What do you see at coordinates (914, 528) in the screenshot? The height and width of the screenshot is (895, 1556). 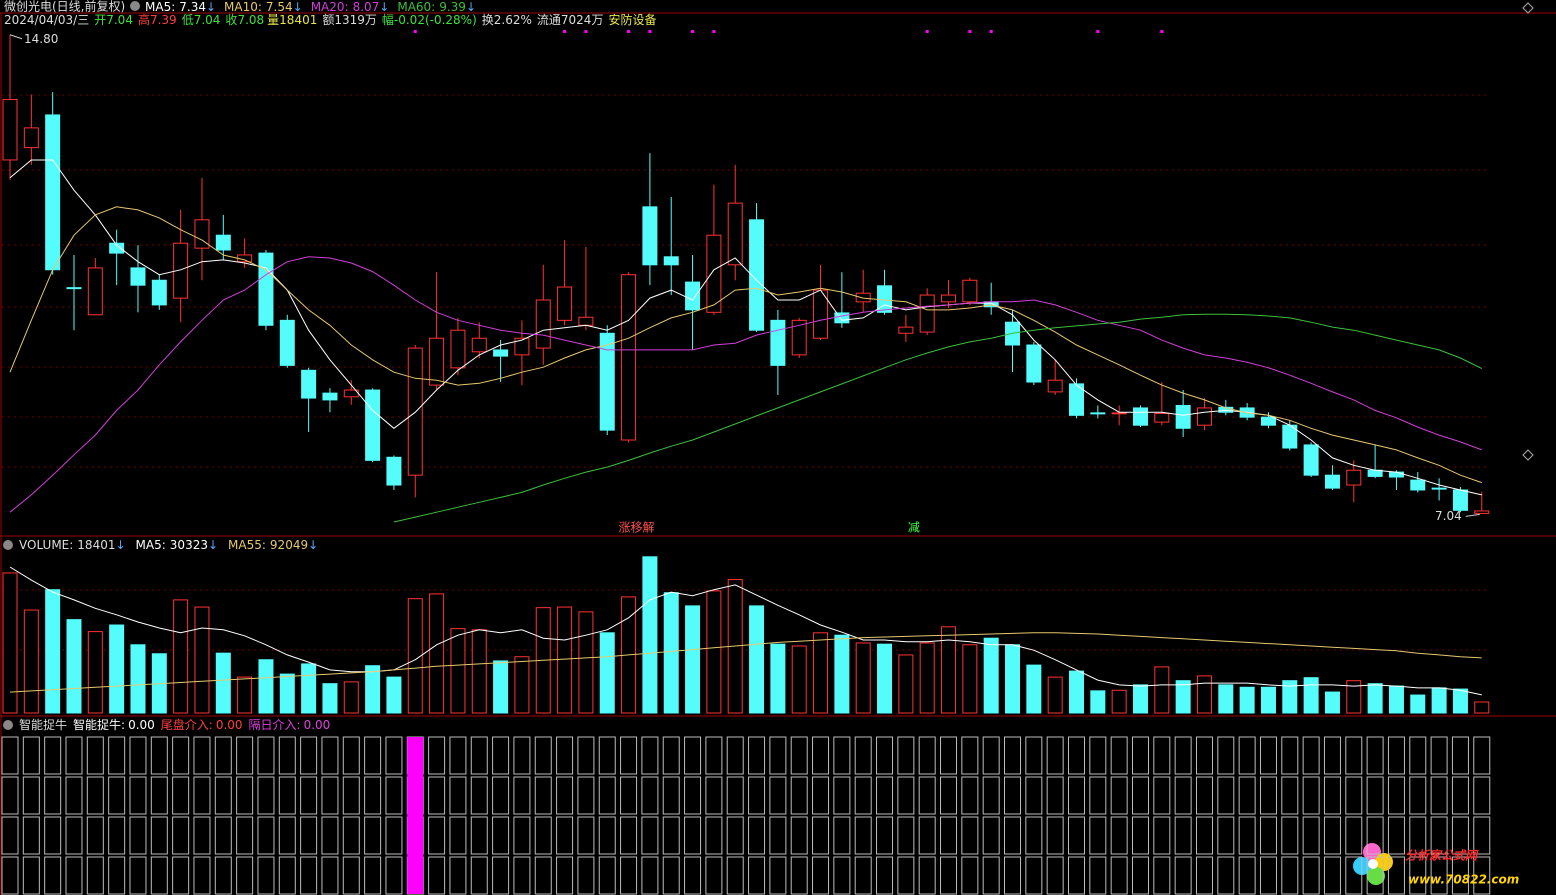 I see `annotation: 减` at bounding box center [914, 528].